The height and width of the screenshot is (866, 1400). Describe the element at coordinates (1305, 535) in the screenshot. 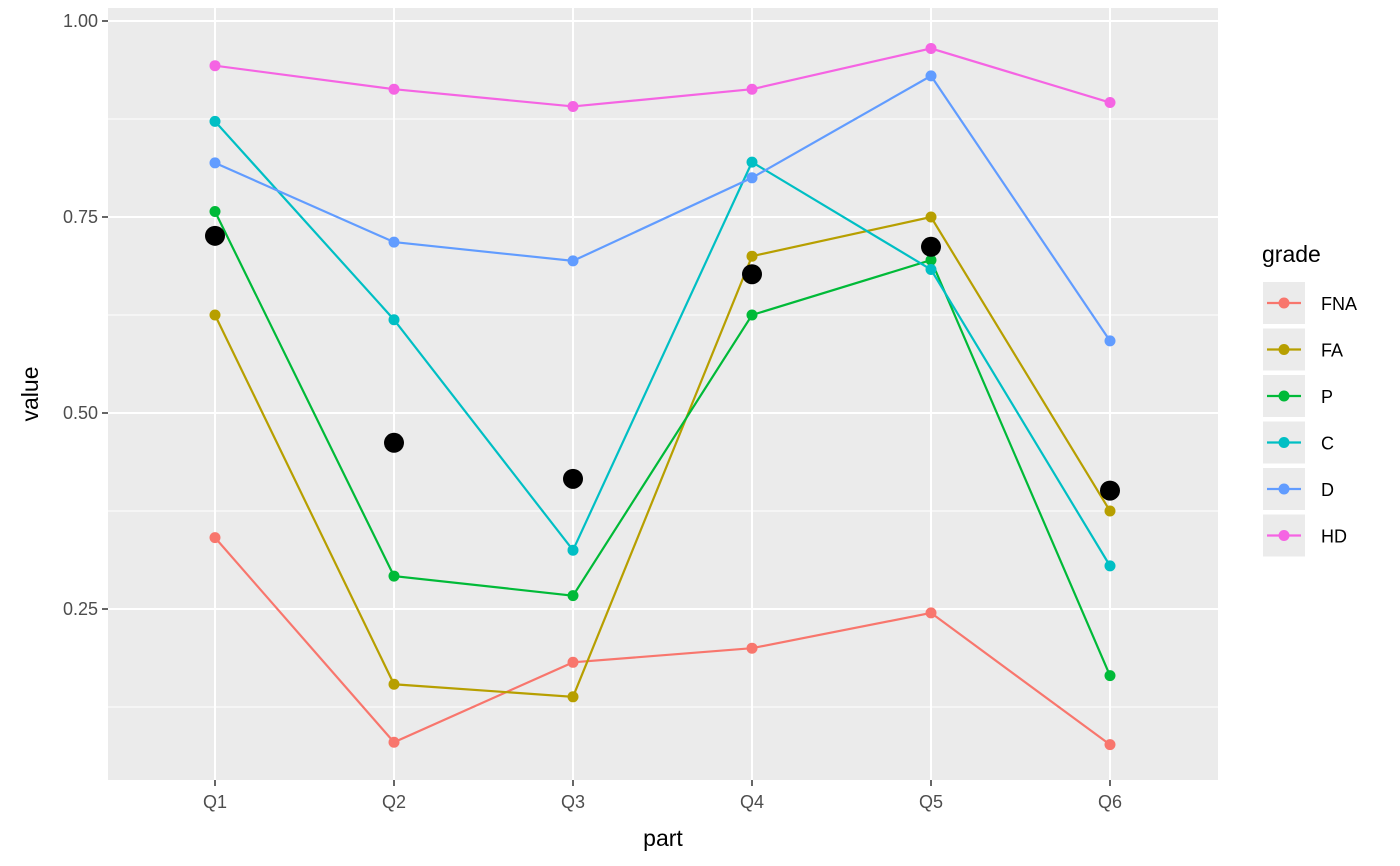

I see `legend-item-hd: HD` at that location.